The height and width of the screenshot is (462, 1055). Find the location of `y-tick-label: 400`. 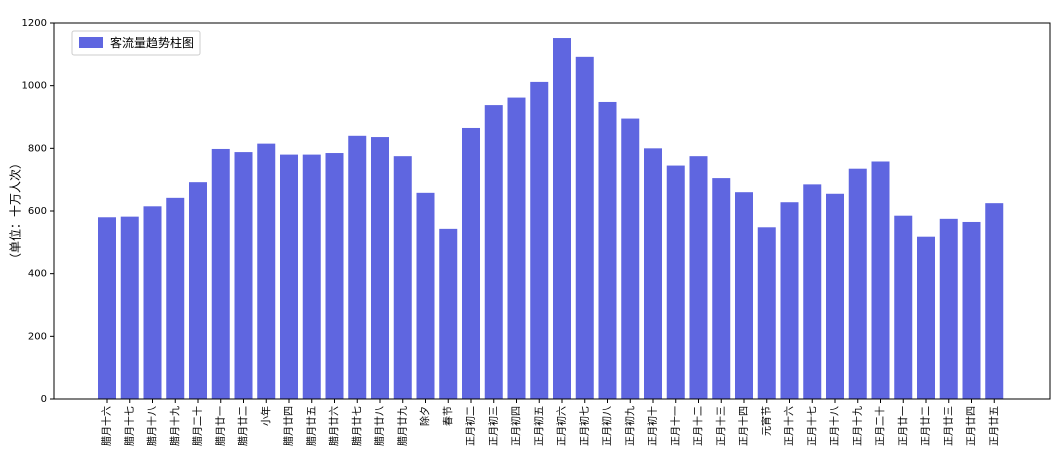

y-tick-label: 400 is located at coordinates (37, 274).